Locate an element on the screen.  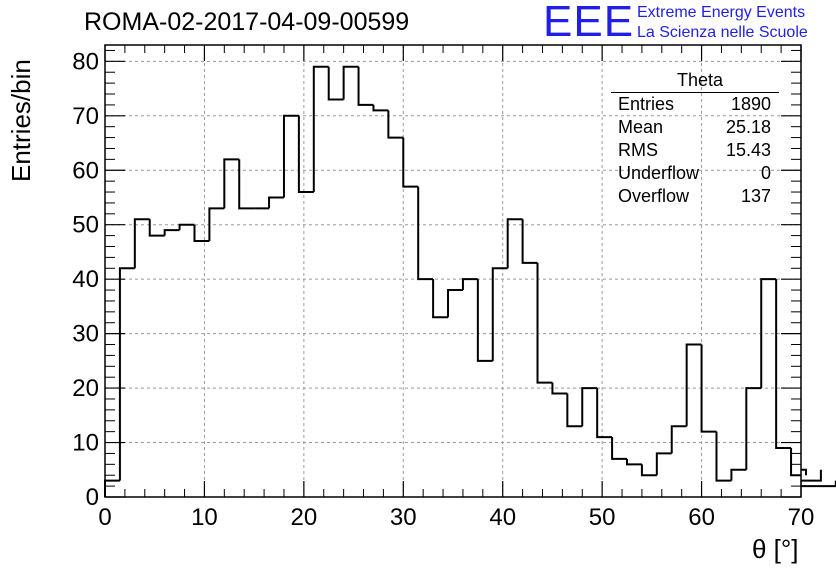
y-tick-label: 60 is located at coordinates (85, 170).